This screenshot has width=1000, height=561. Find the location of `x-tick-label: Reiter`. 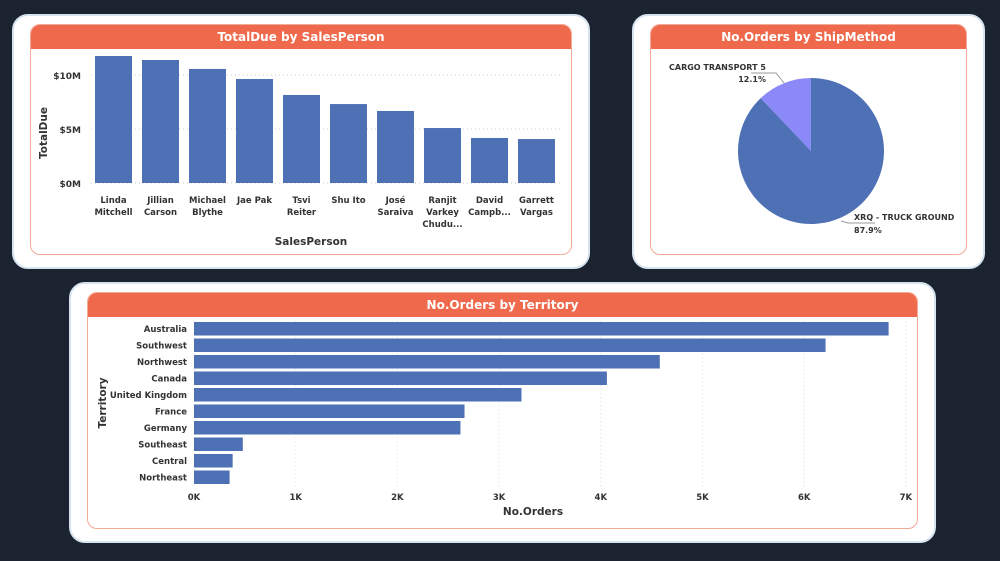

x-tick-label: Reiter is located at coordinates (302, 213).